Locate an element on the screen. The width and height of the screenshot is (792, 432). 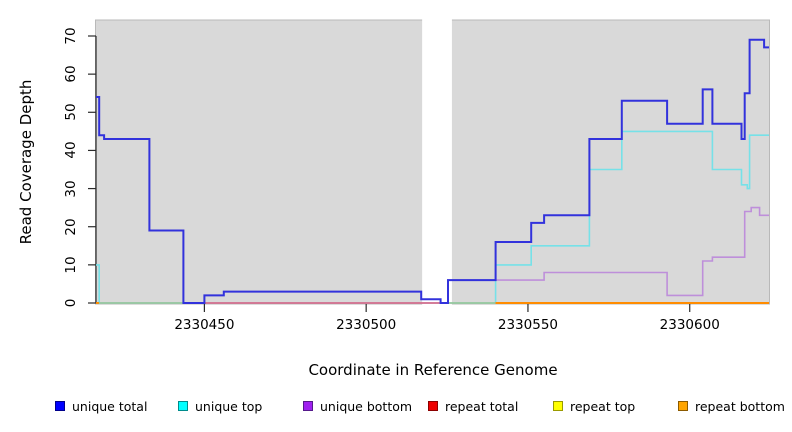
legend-label: unique bottom is located at coordinates (366, 406).